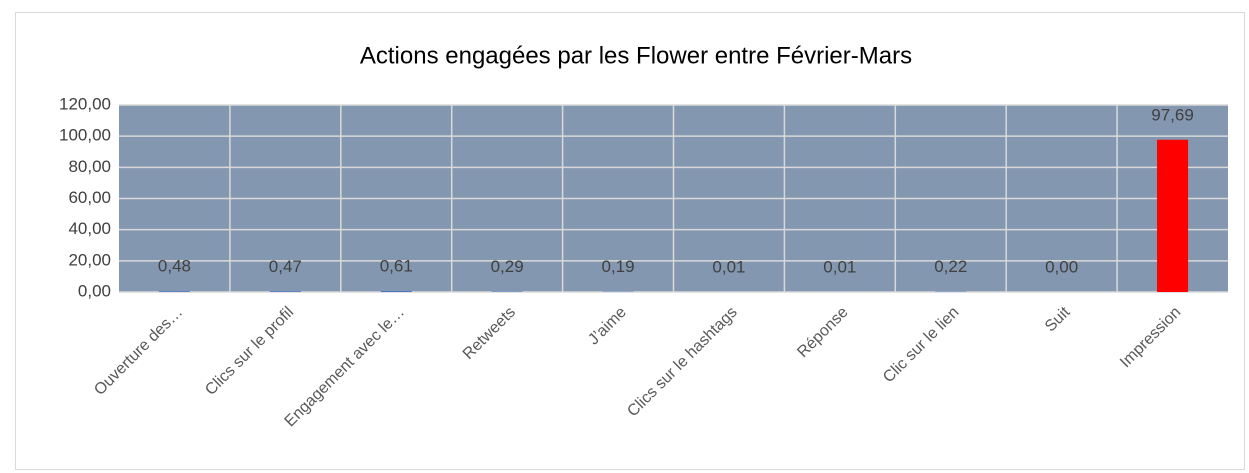 Image resolution: width=1249 pixels, height=473 pixels. Describe the element at coordinates (94, 290) in the screenshot. I see `y-tick-label: 0,00` at that location.